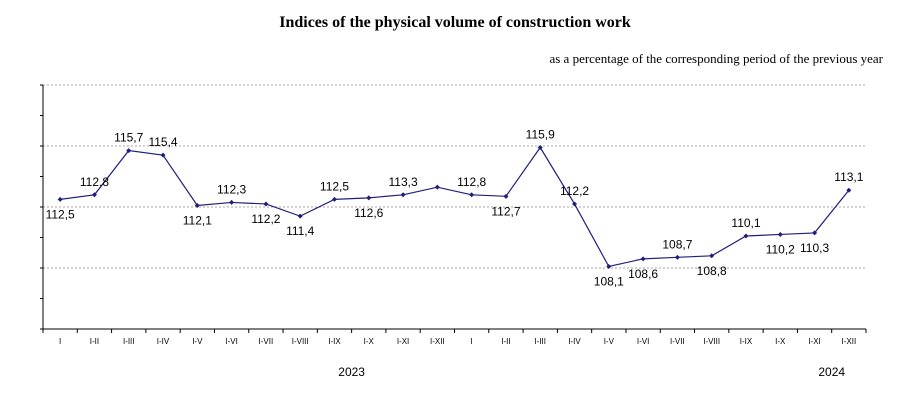 This screenshot has height=405, width=915. Describe the element at coordinates (368, 213) in the screenshot. I see `data-label: 112,6` at that location.